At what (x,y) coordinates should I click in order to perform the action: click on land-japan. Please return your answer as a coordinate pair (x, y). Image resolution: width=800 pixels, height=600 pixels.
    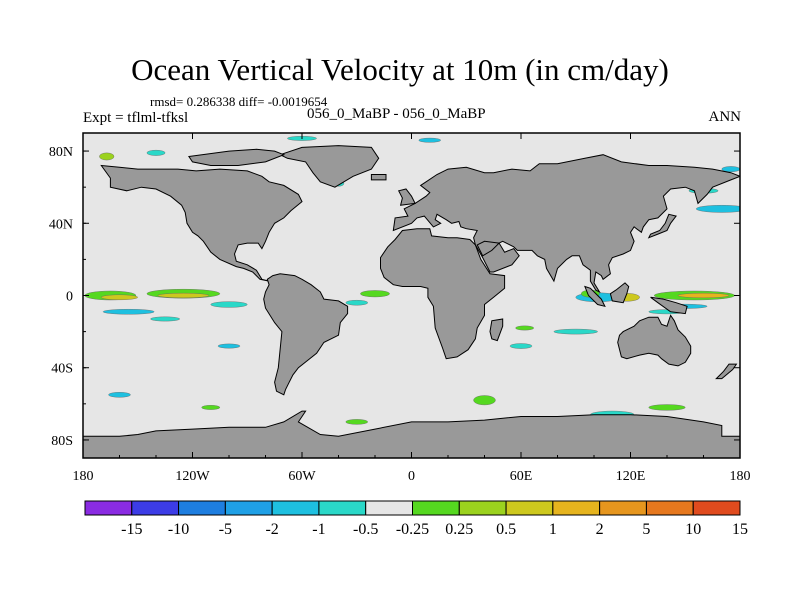
    Looking at the image, I should click on (662, 226).